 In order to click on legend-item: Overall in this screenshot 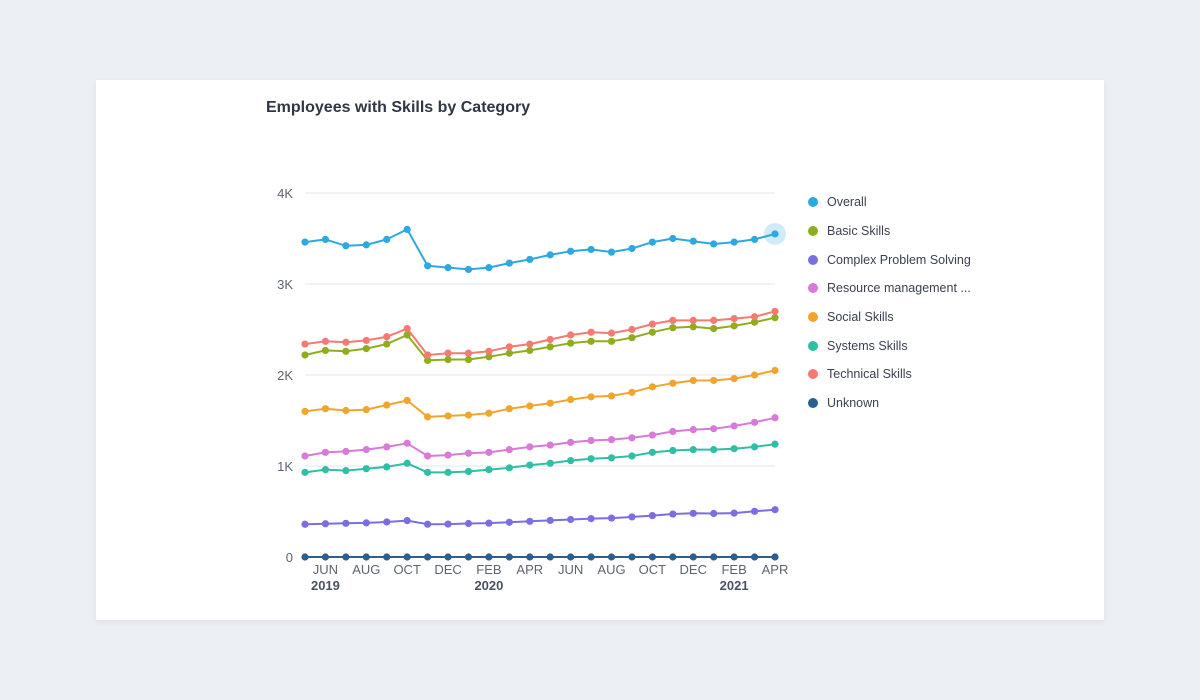, I will do `click(889, 202)`.